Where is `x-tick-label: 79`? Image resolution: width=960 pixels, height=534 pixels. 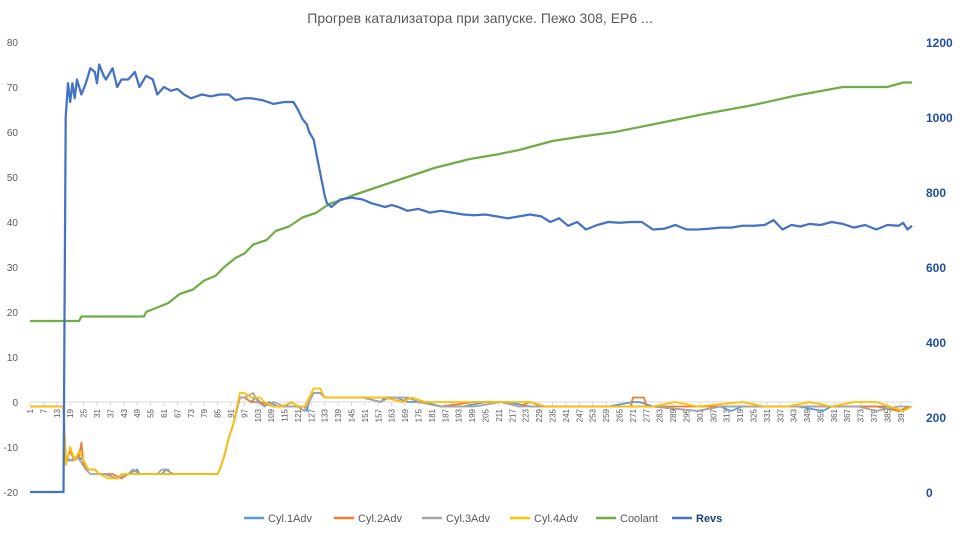
x-tick-label: 79 is located at coordinates (204, 412).